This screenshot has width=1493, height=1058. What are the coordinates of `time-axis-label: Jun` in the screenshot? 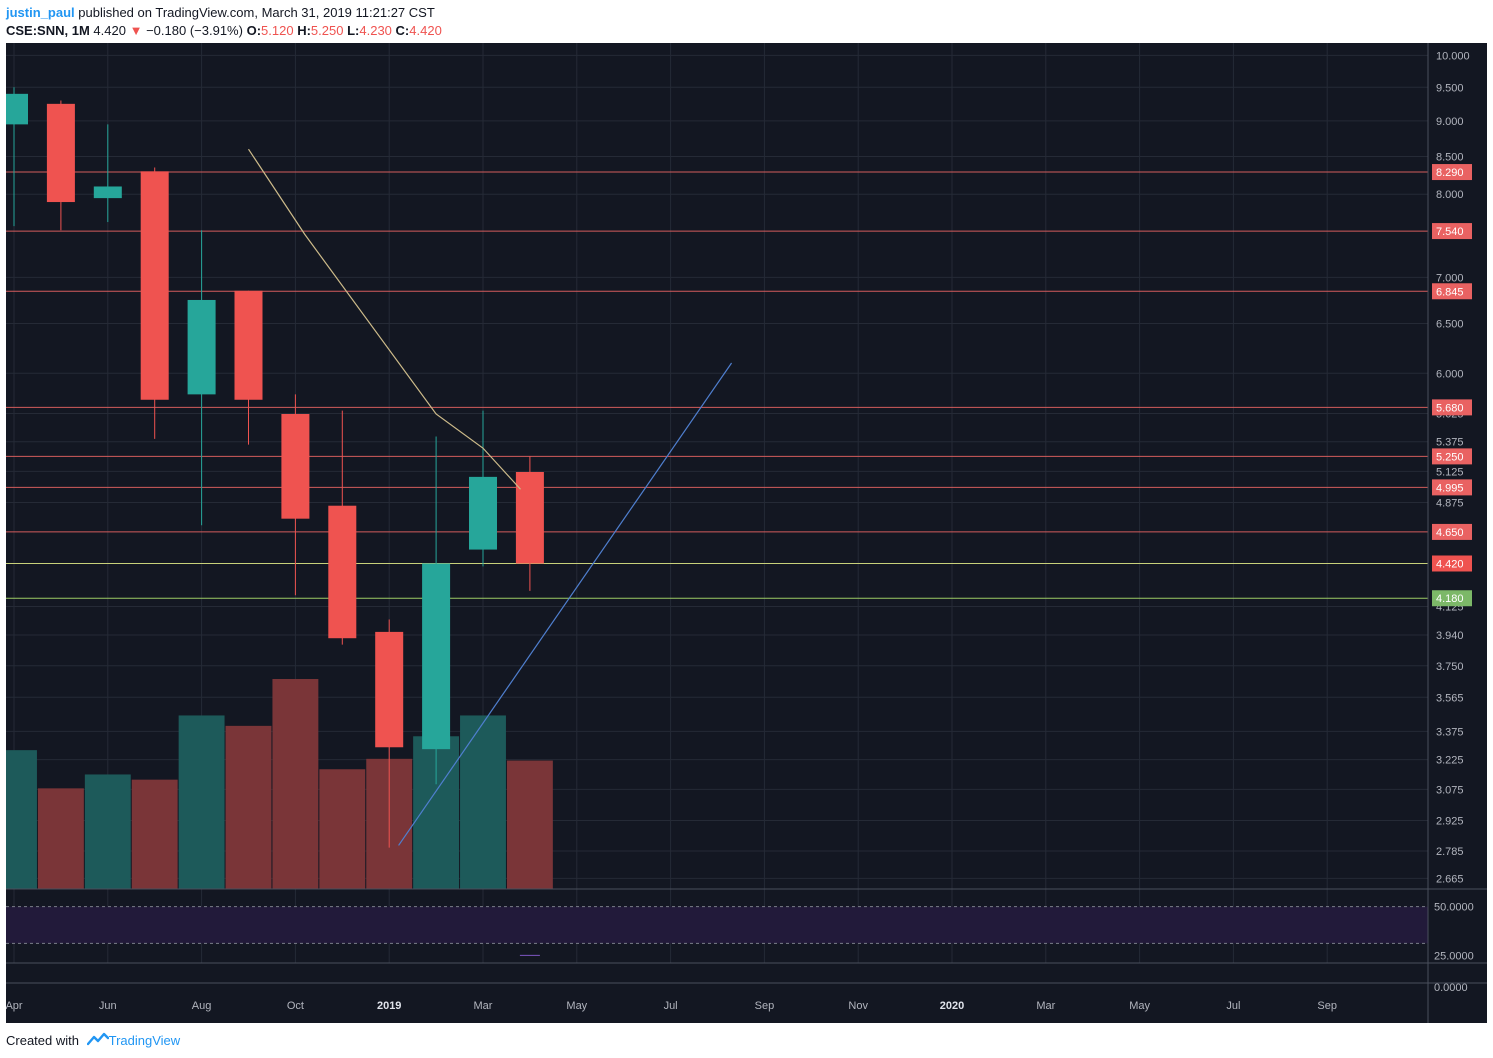 It's located at (108, 1006).